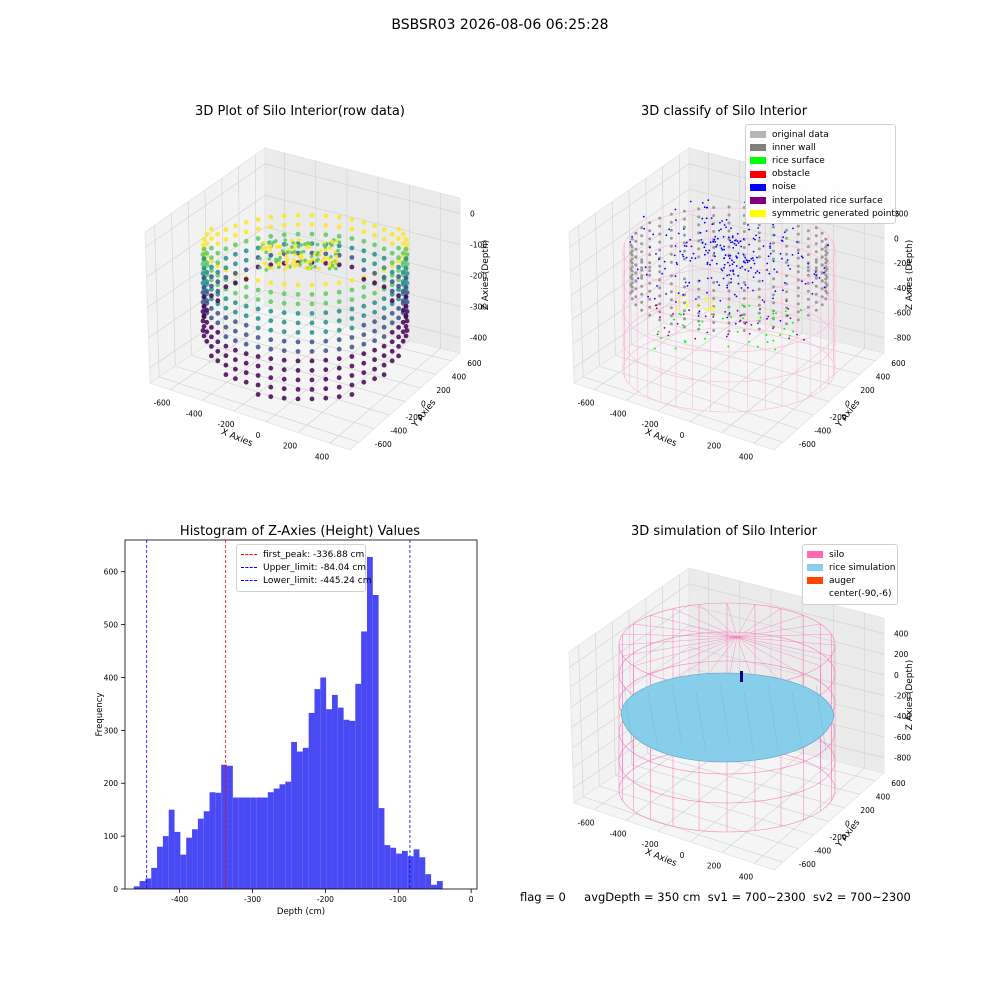 This screenshot has width=1000, height=1000. What do you see at coordinates (837, 554) in the screenshot?
I see `legend-label: silo` at bounding box center [837, 554].